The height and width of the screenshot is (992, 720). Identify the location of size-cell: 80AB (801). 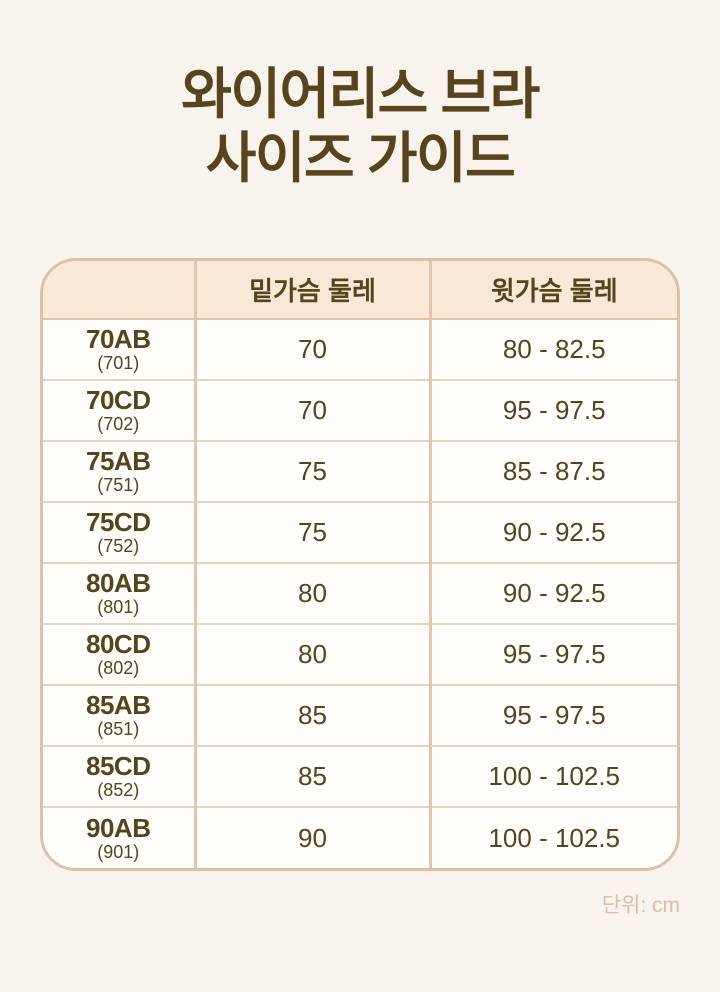
(119, 593).